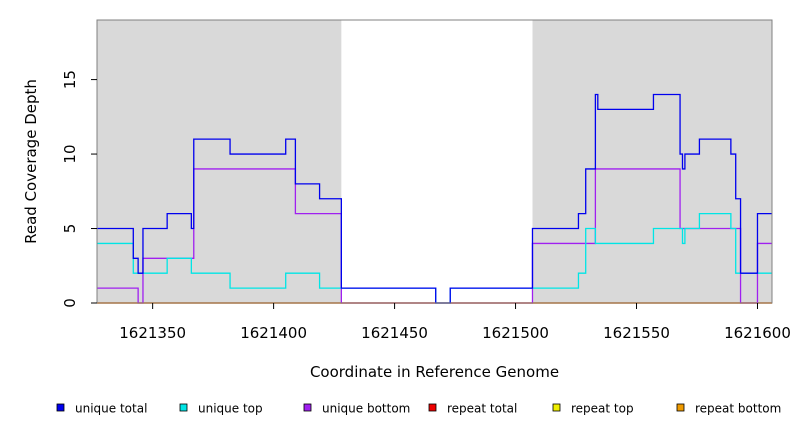 This screenshot has height=432, width=792. I want to click on legend-item-unique-bottom: unique bottom, so click(356, 409).